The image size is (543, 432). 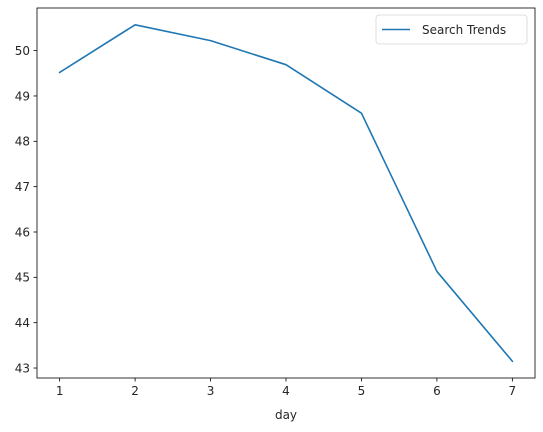 What do you see at coordinates (513, 391) in the screenshot?
I see `x-tick-label: 7` at bounding box center [513, 391].